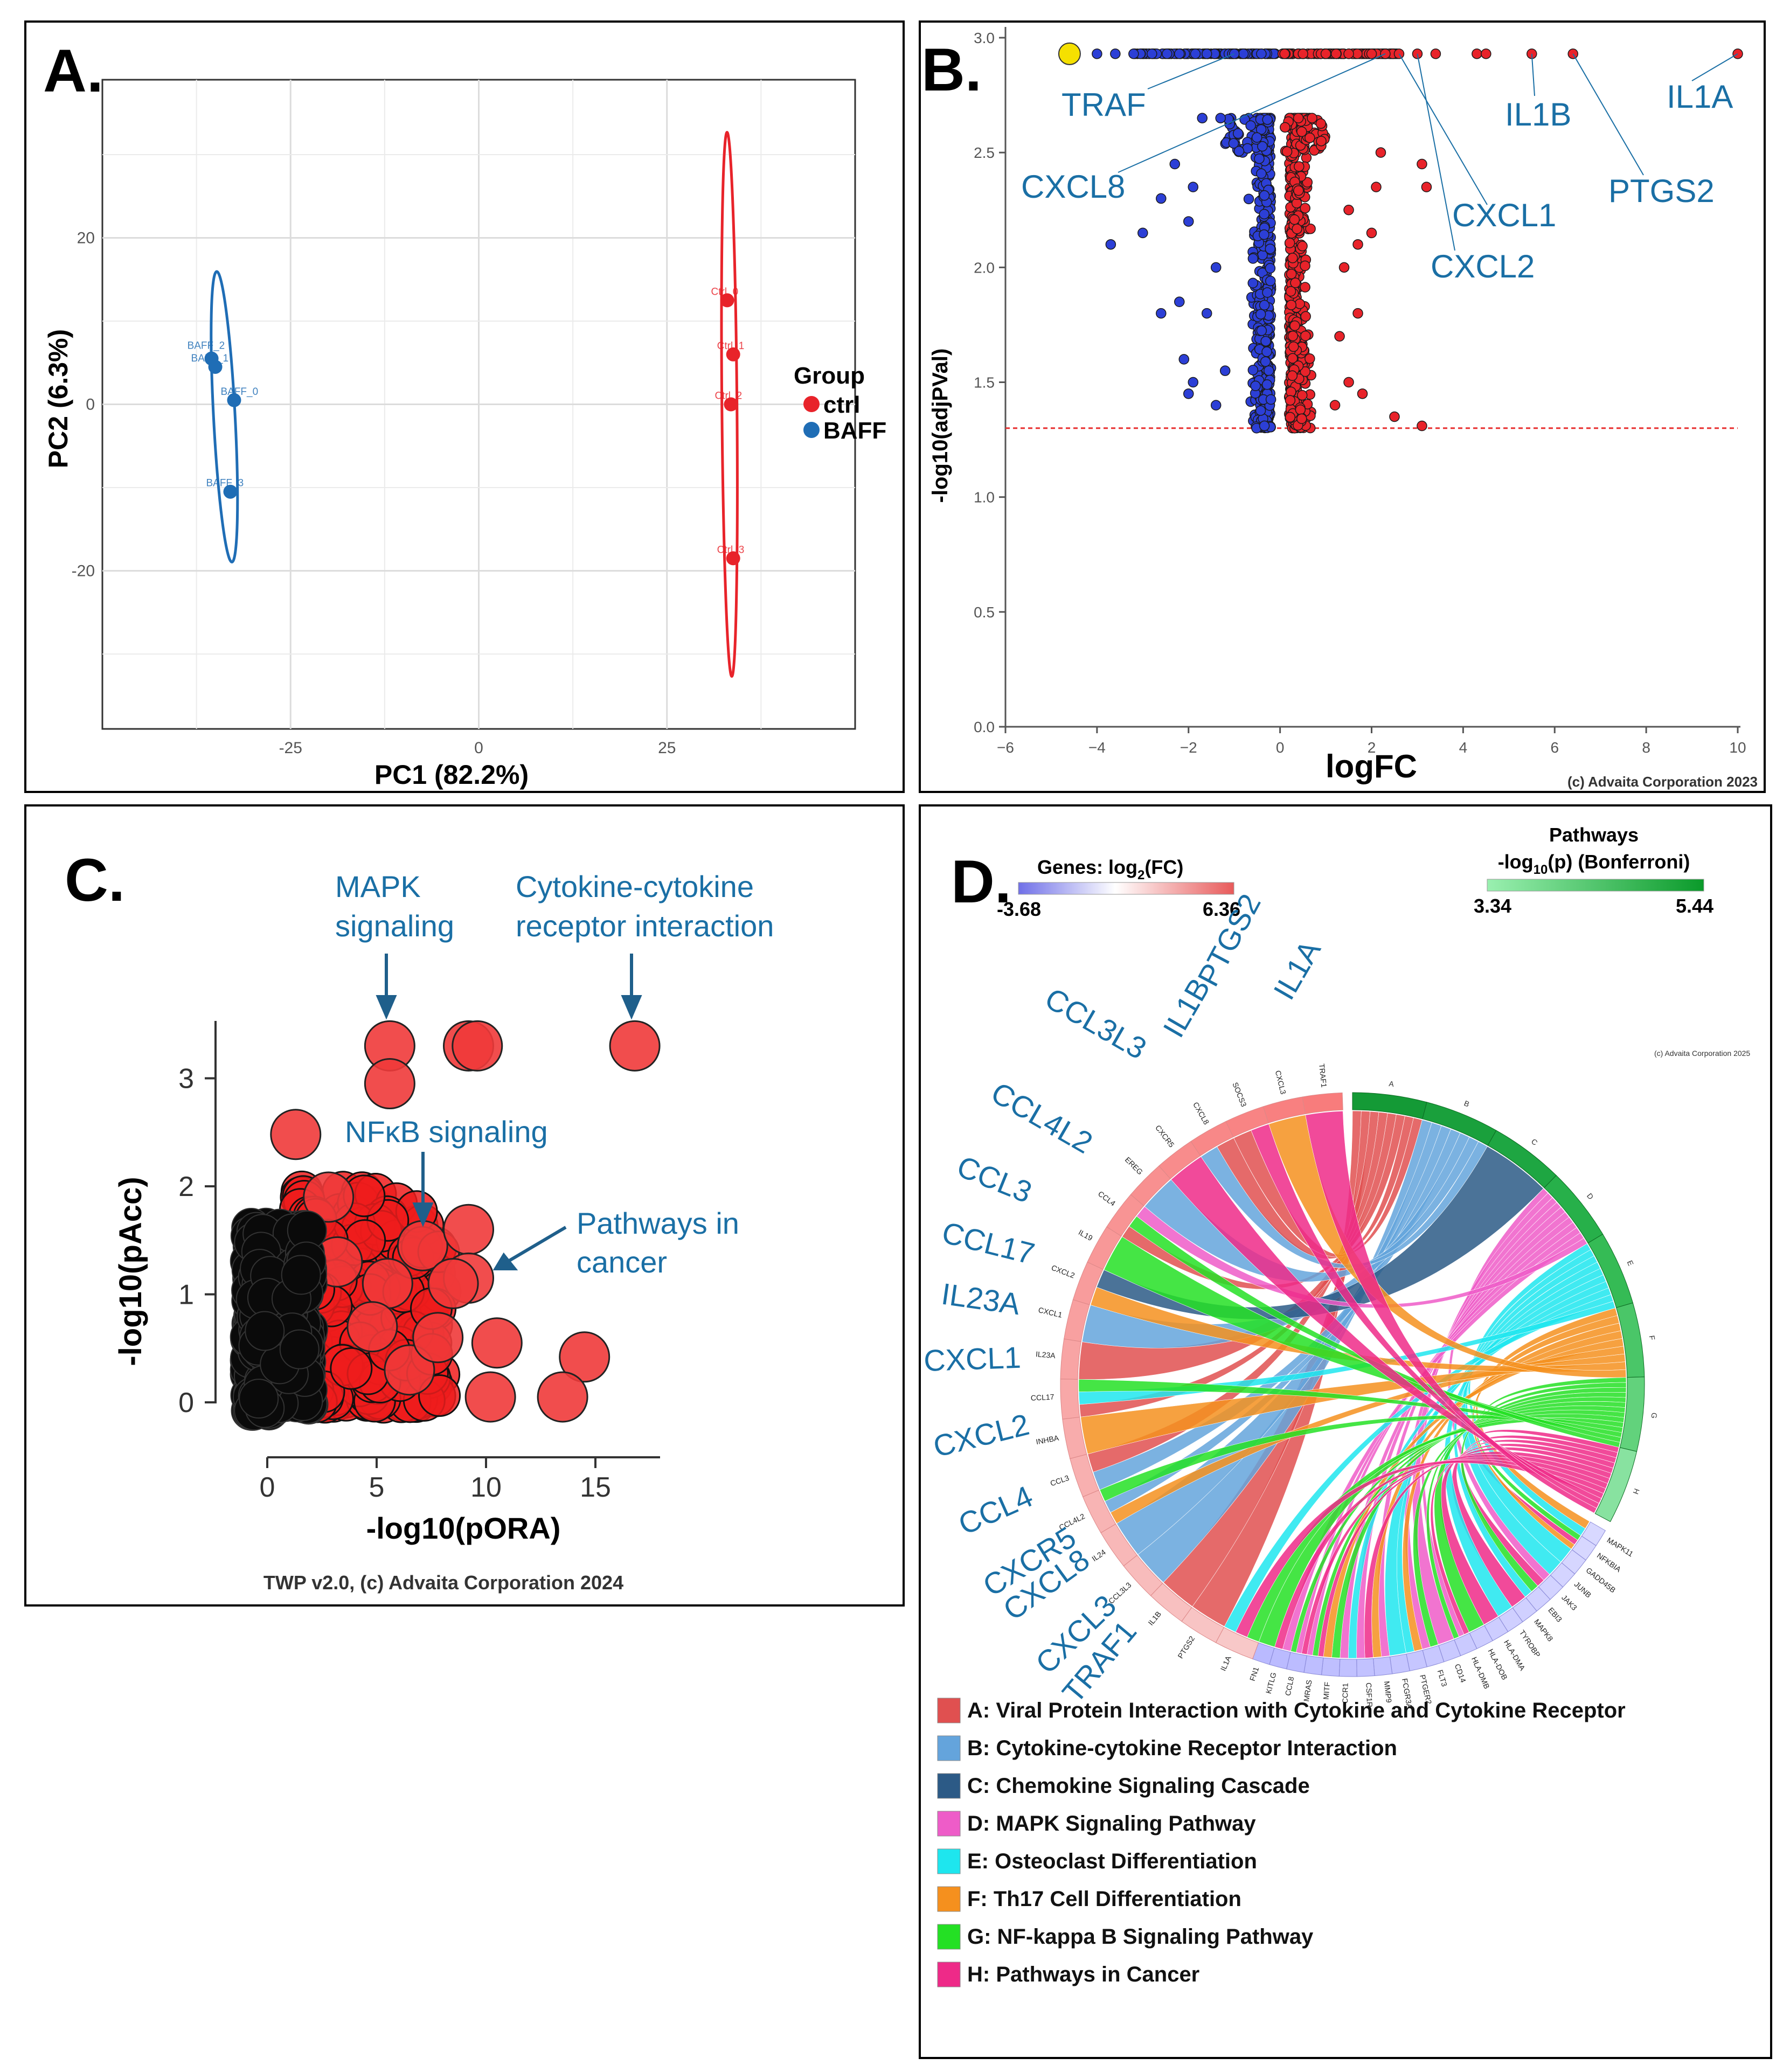  Describe the element at coordinates (731, 549) in the screenshot. I see `pca-point-label: Ctrl_3` at that location.